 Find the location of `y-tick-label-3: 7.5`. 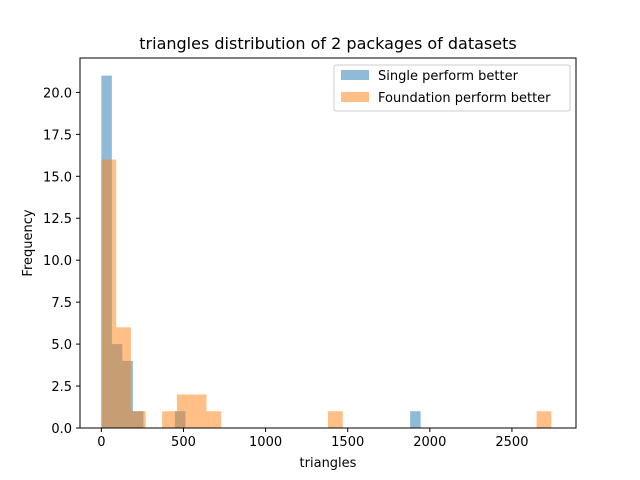

y-tick-label-3: 7.5 is located at coordinates (61, 303).